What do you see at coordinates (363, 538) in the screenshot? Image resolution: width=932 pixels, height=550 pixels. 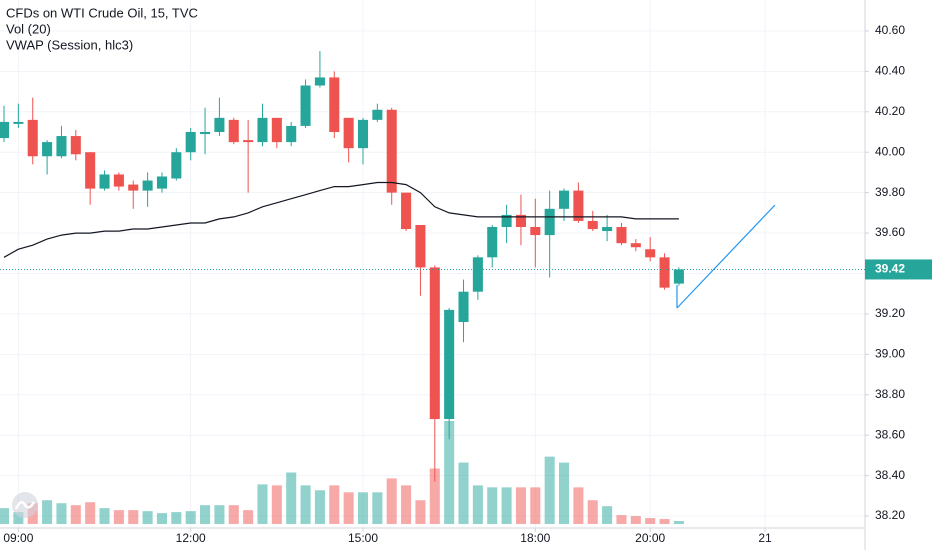 I see `x-tick-label: 15:00` at bounding box center [363, 538].